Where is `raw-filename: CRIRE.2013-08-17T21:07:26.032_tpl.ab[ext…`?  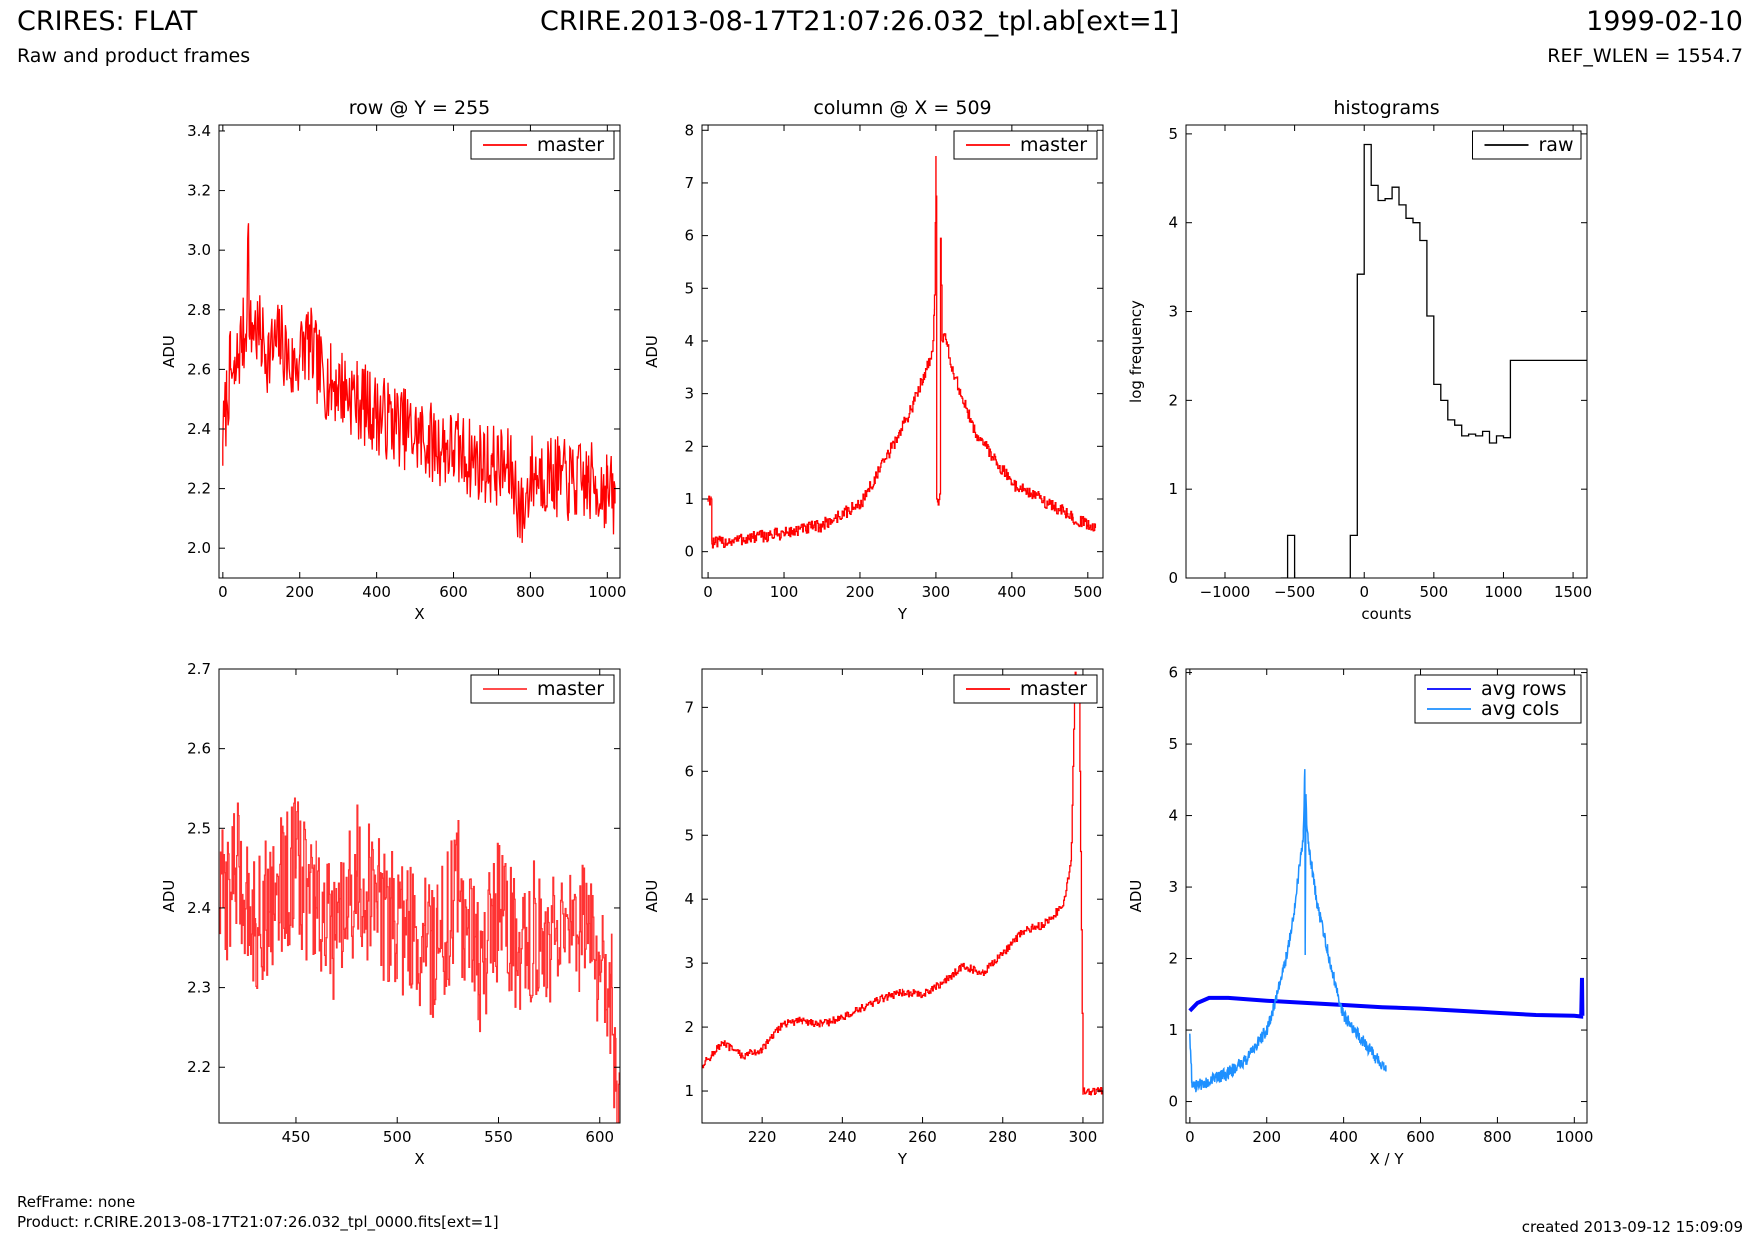
raw-filename: CRIRE.2013-08-17T21:07:26.032_tpl.ab[ext… is located at coordinates (860, 21).